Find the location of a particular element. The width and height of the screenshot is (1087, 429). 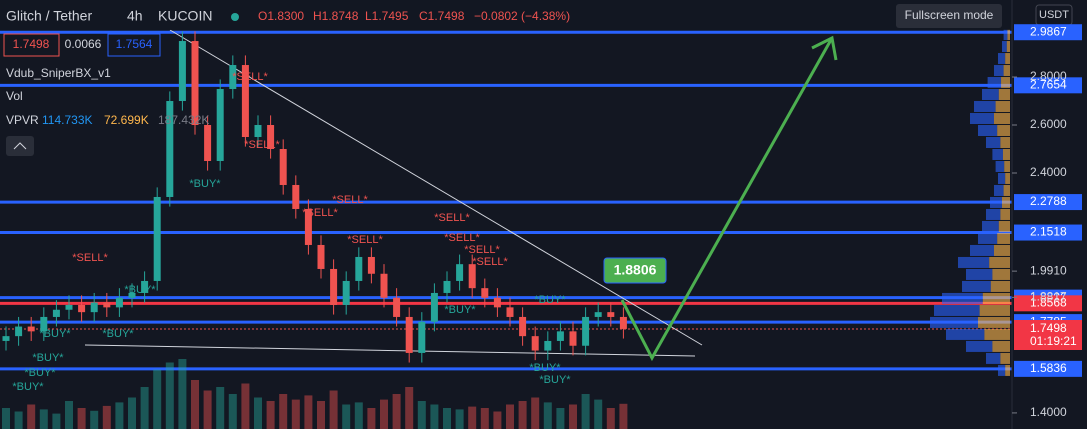

ask: 1.7564 is located at coordinates (134, 44).